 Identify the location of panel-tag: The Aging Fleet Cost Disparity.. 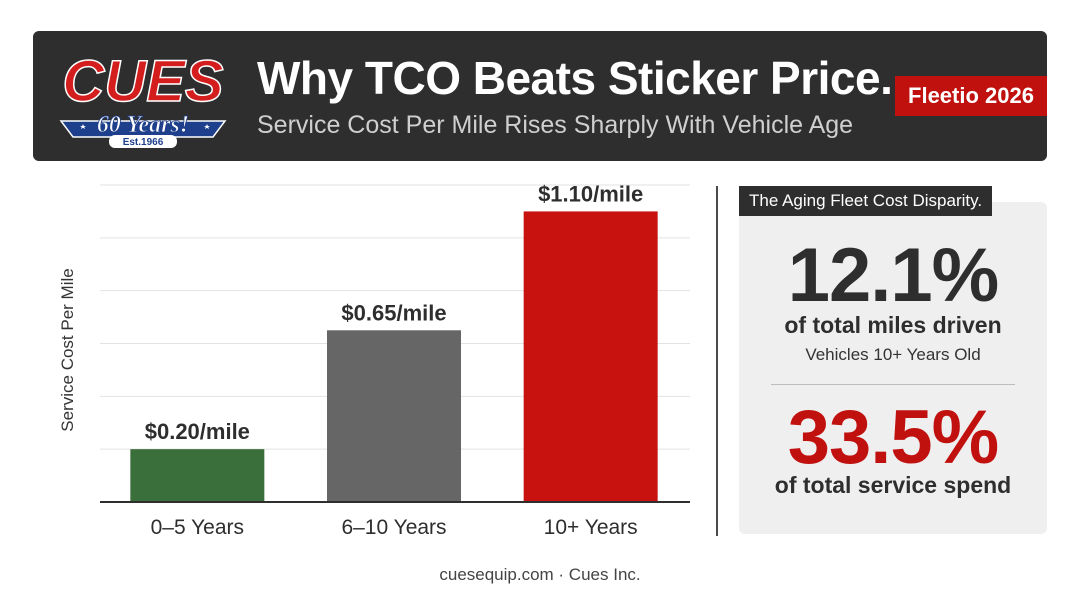
(866, 201).